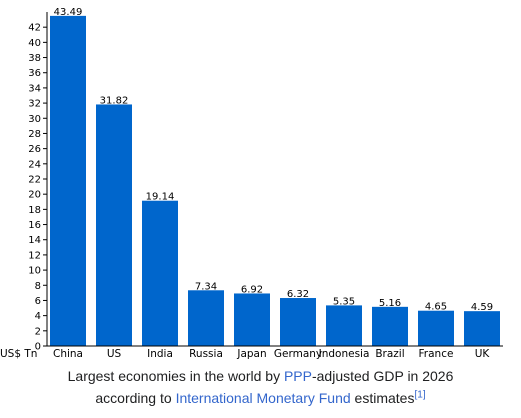  What do you see at coordinates (382, 398) in the screenshot?
I see `caption-text: estimates` at bounding box center [382, 398].